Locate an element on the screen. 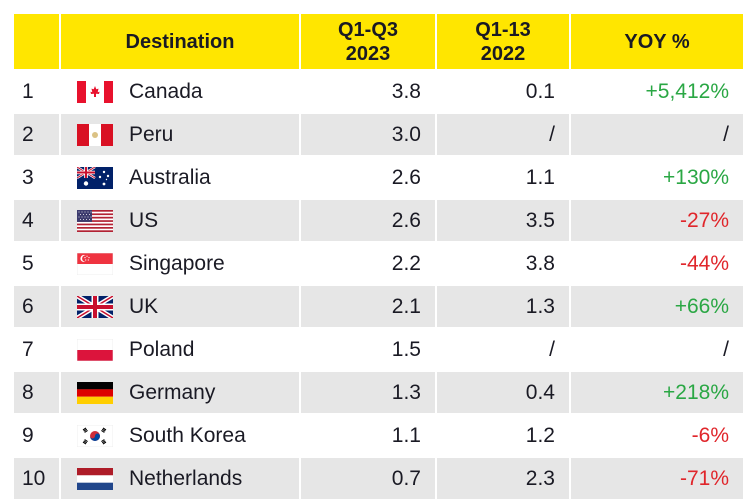  destination-name: Singapore is located at coordinates (177, 263).